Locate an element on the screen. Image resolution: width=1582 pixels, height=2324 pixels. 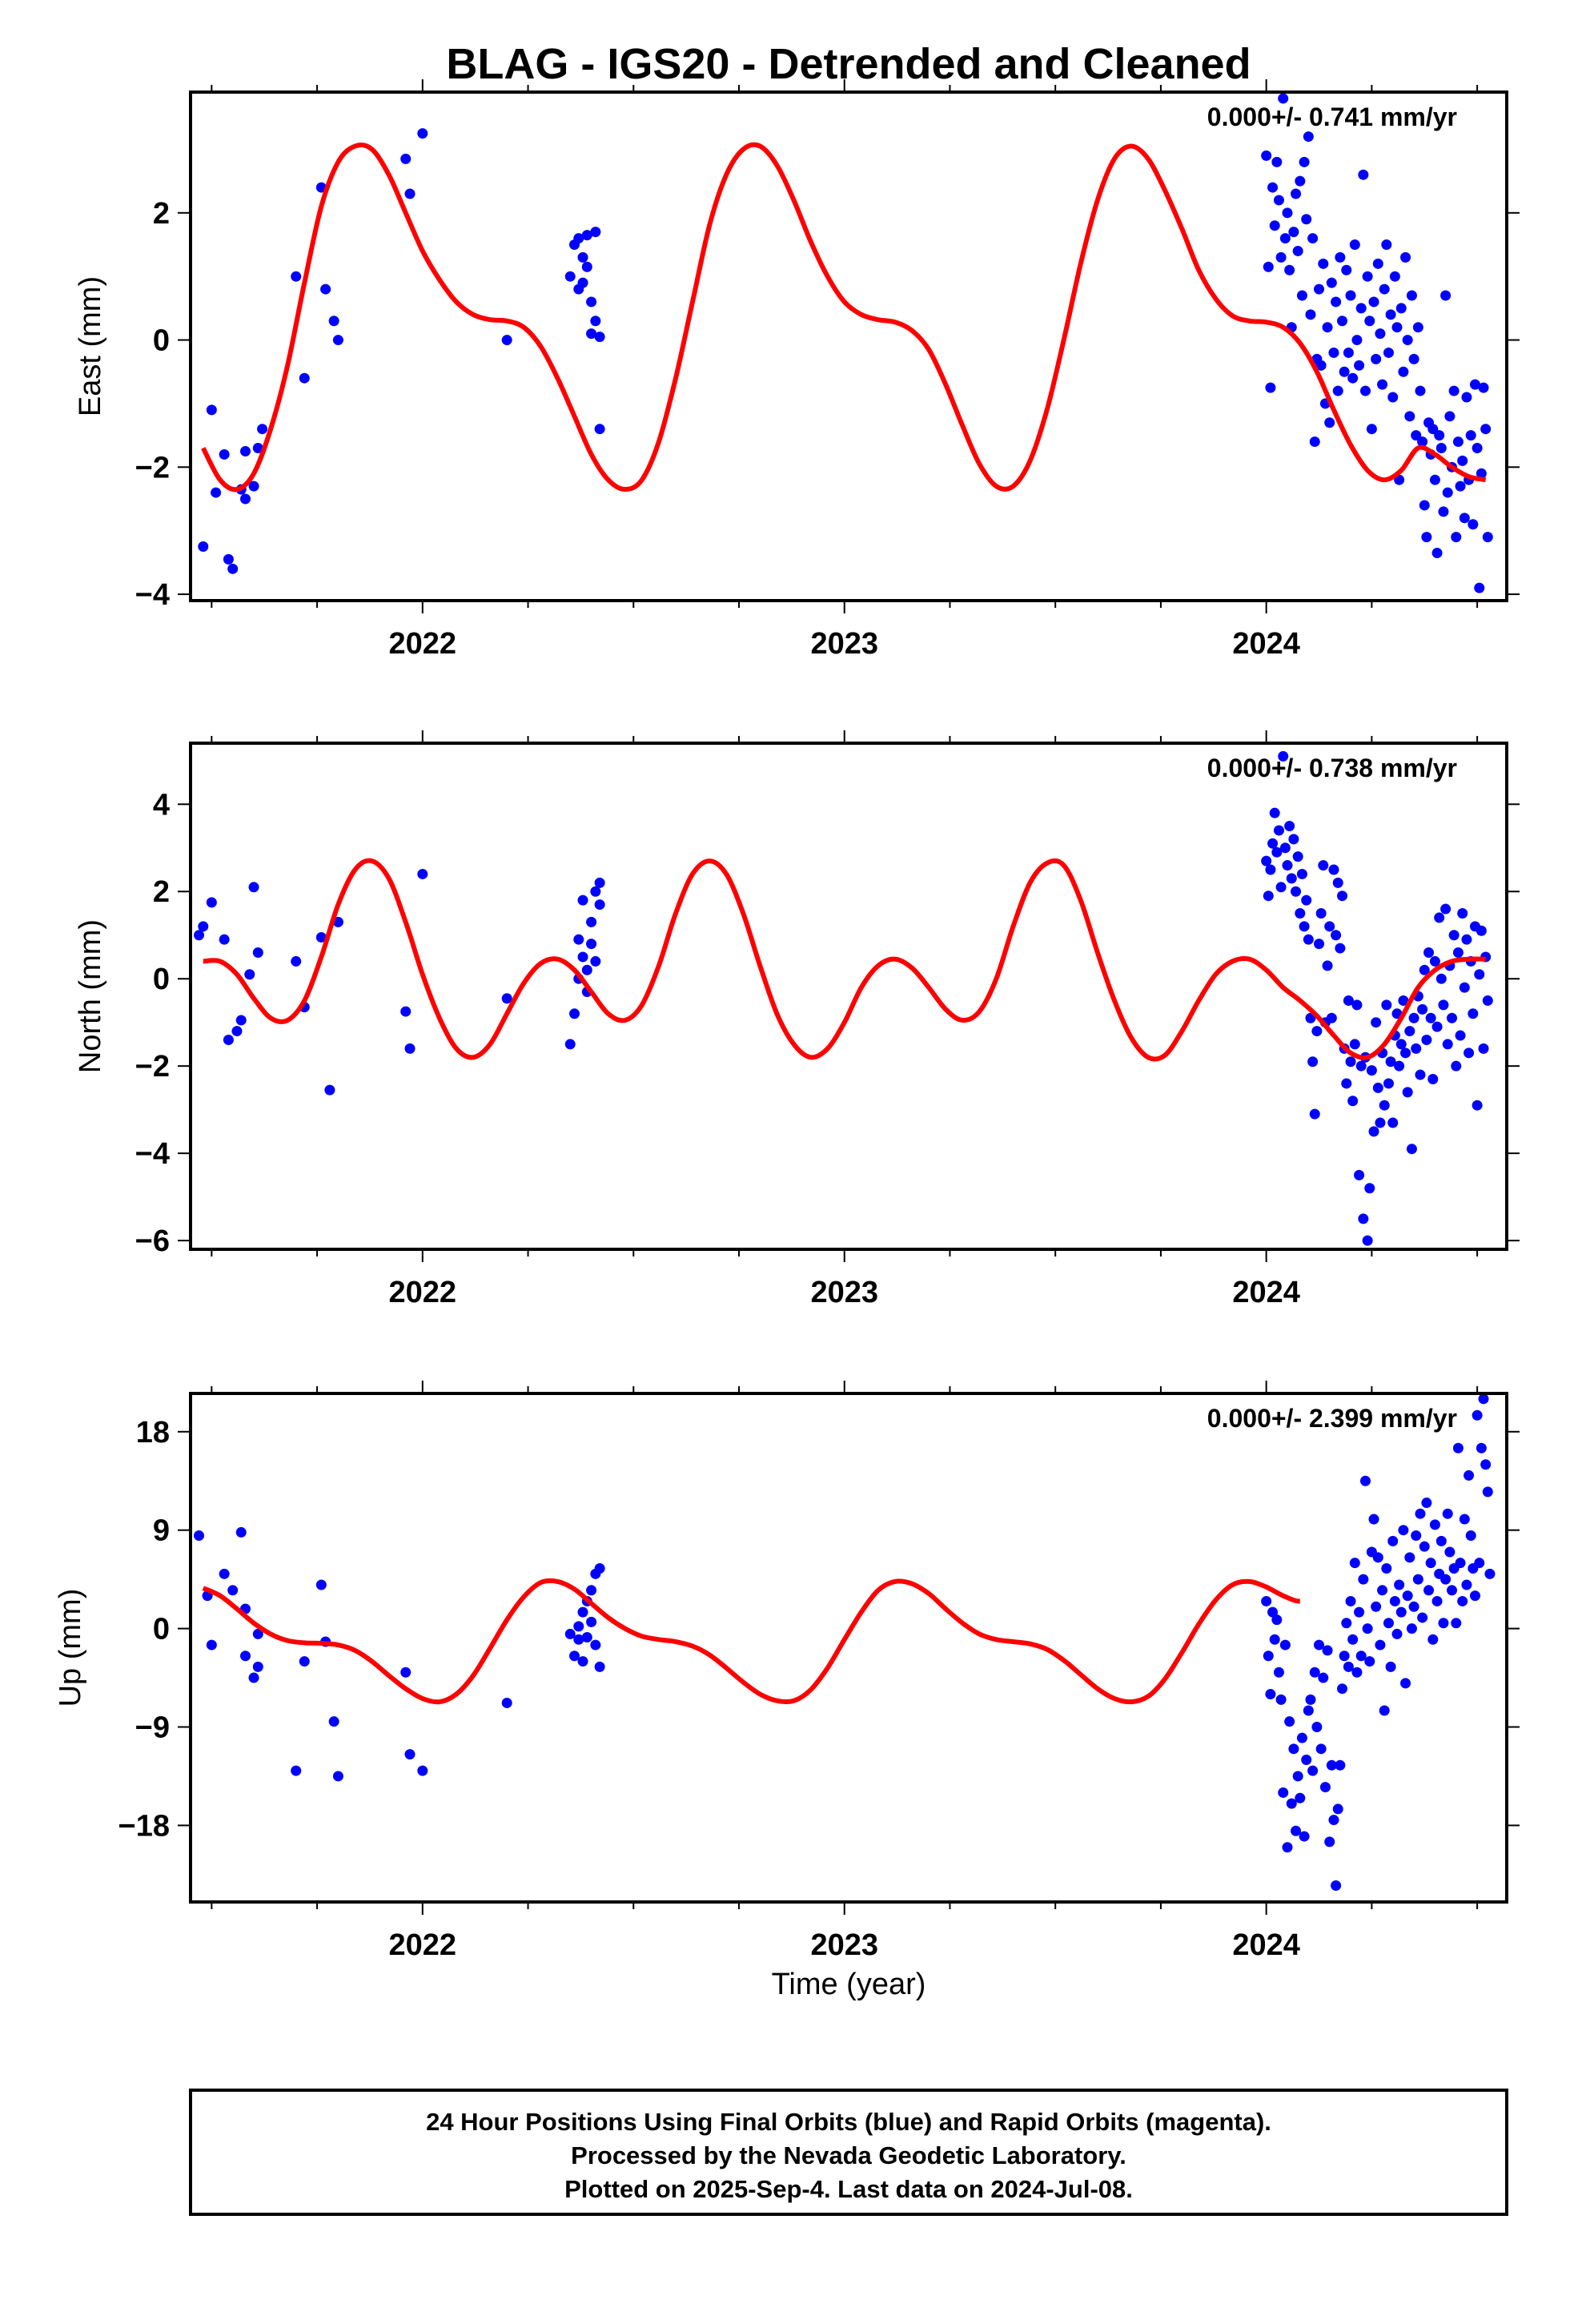
east-x-tick-label: 2022 is located at coordinates (423, 644).